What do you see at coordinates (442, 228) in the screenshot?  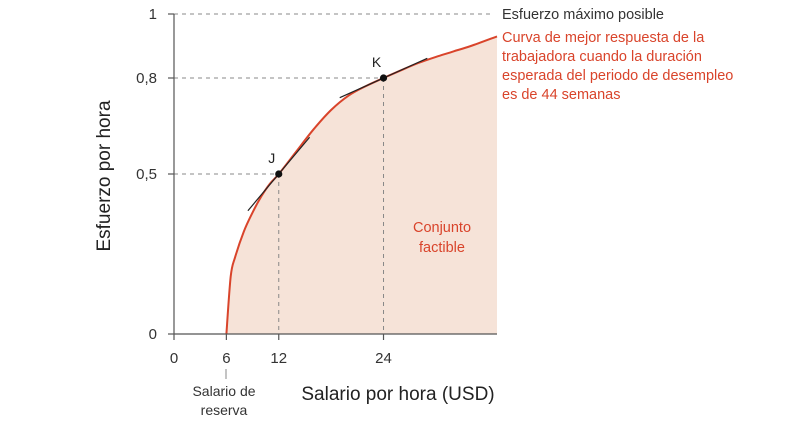 I see `feasible-set-label-line: Conjunto` at bounding box center [442, 228].